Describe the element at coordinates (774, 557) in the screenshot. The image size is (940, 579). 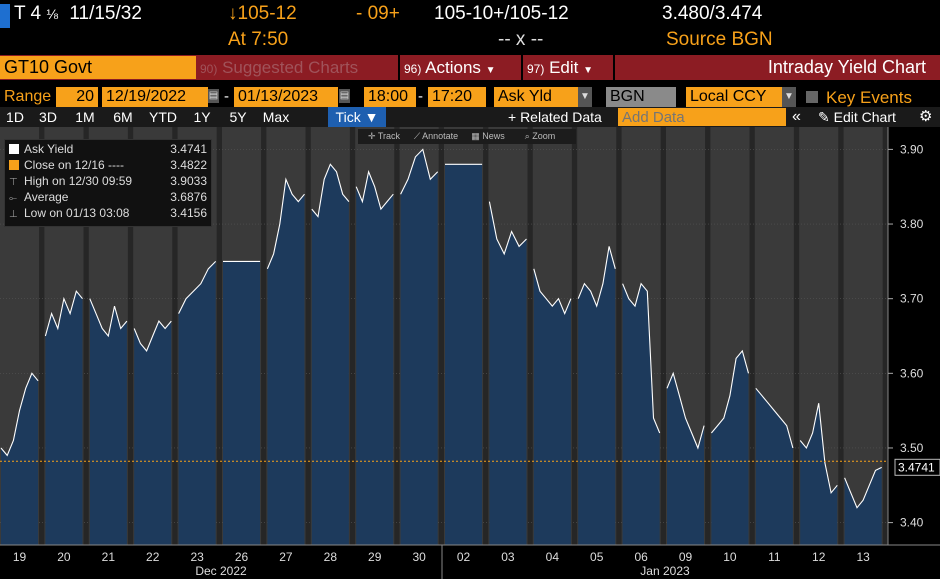
I see `x-tick-label: 11` at that location.